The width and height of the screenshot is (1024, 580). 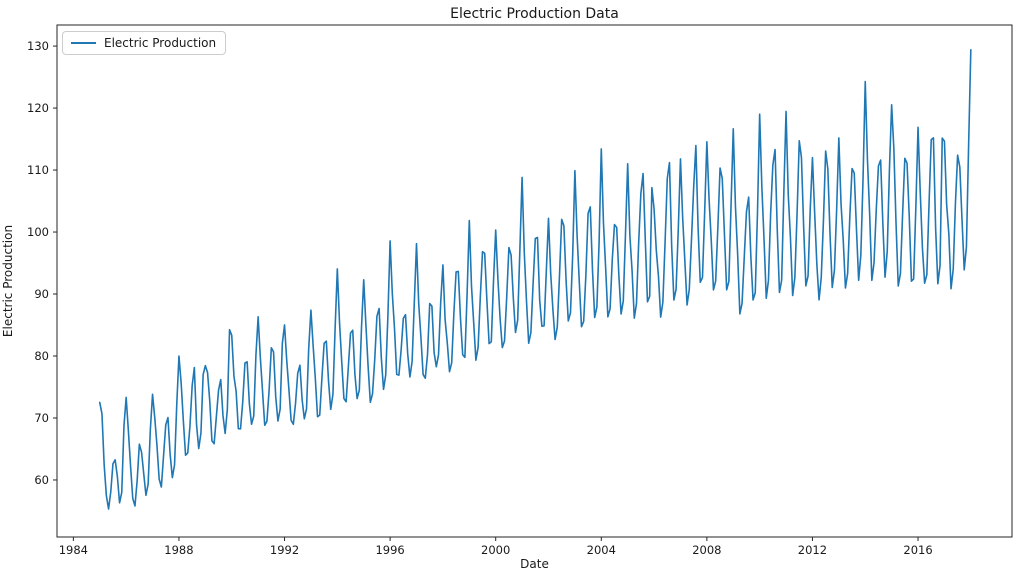 What do you see at coordinates (160, 43) in the screenshot?
I see `legend-label: Electric Production` at bounding box center [160, 43].